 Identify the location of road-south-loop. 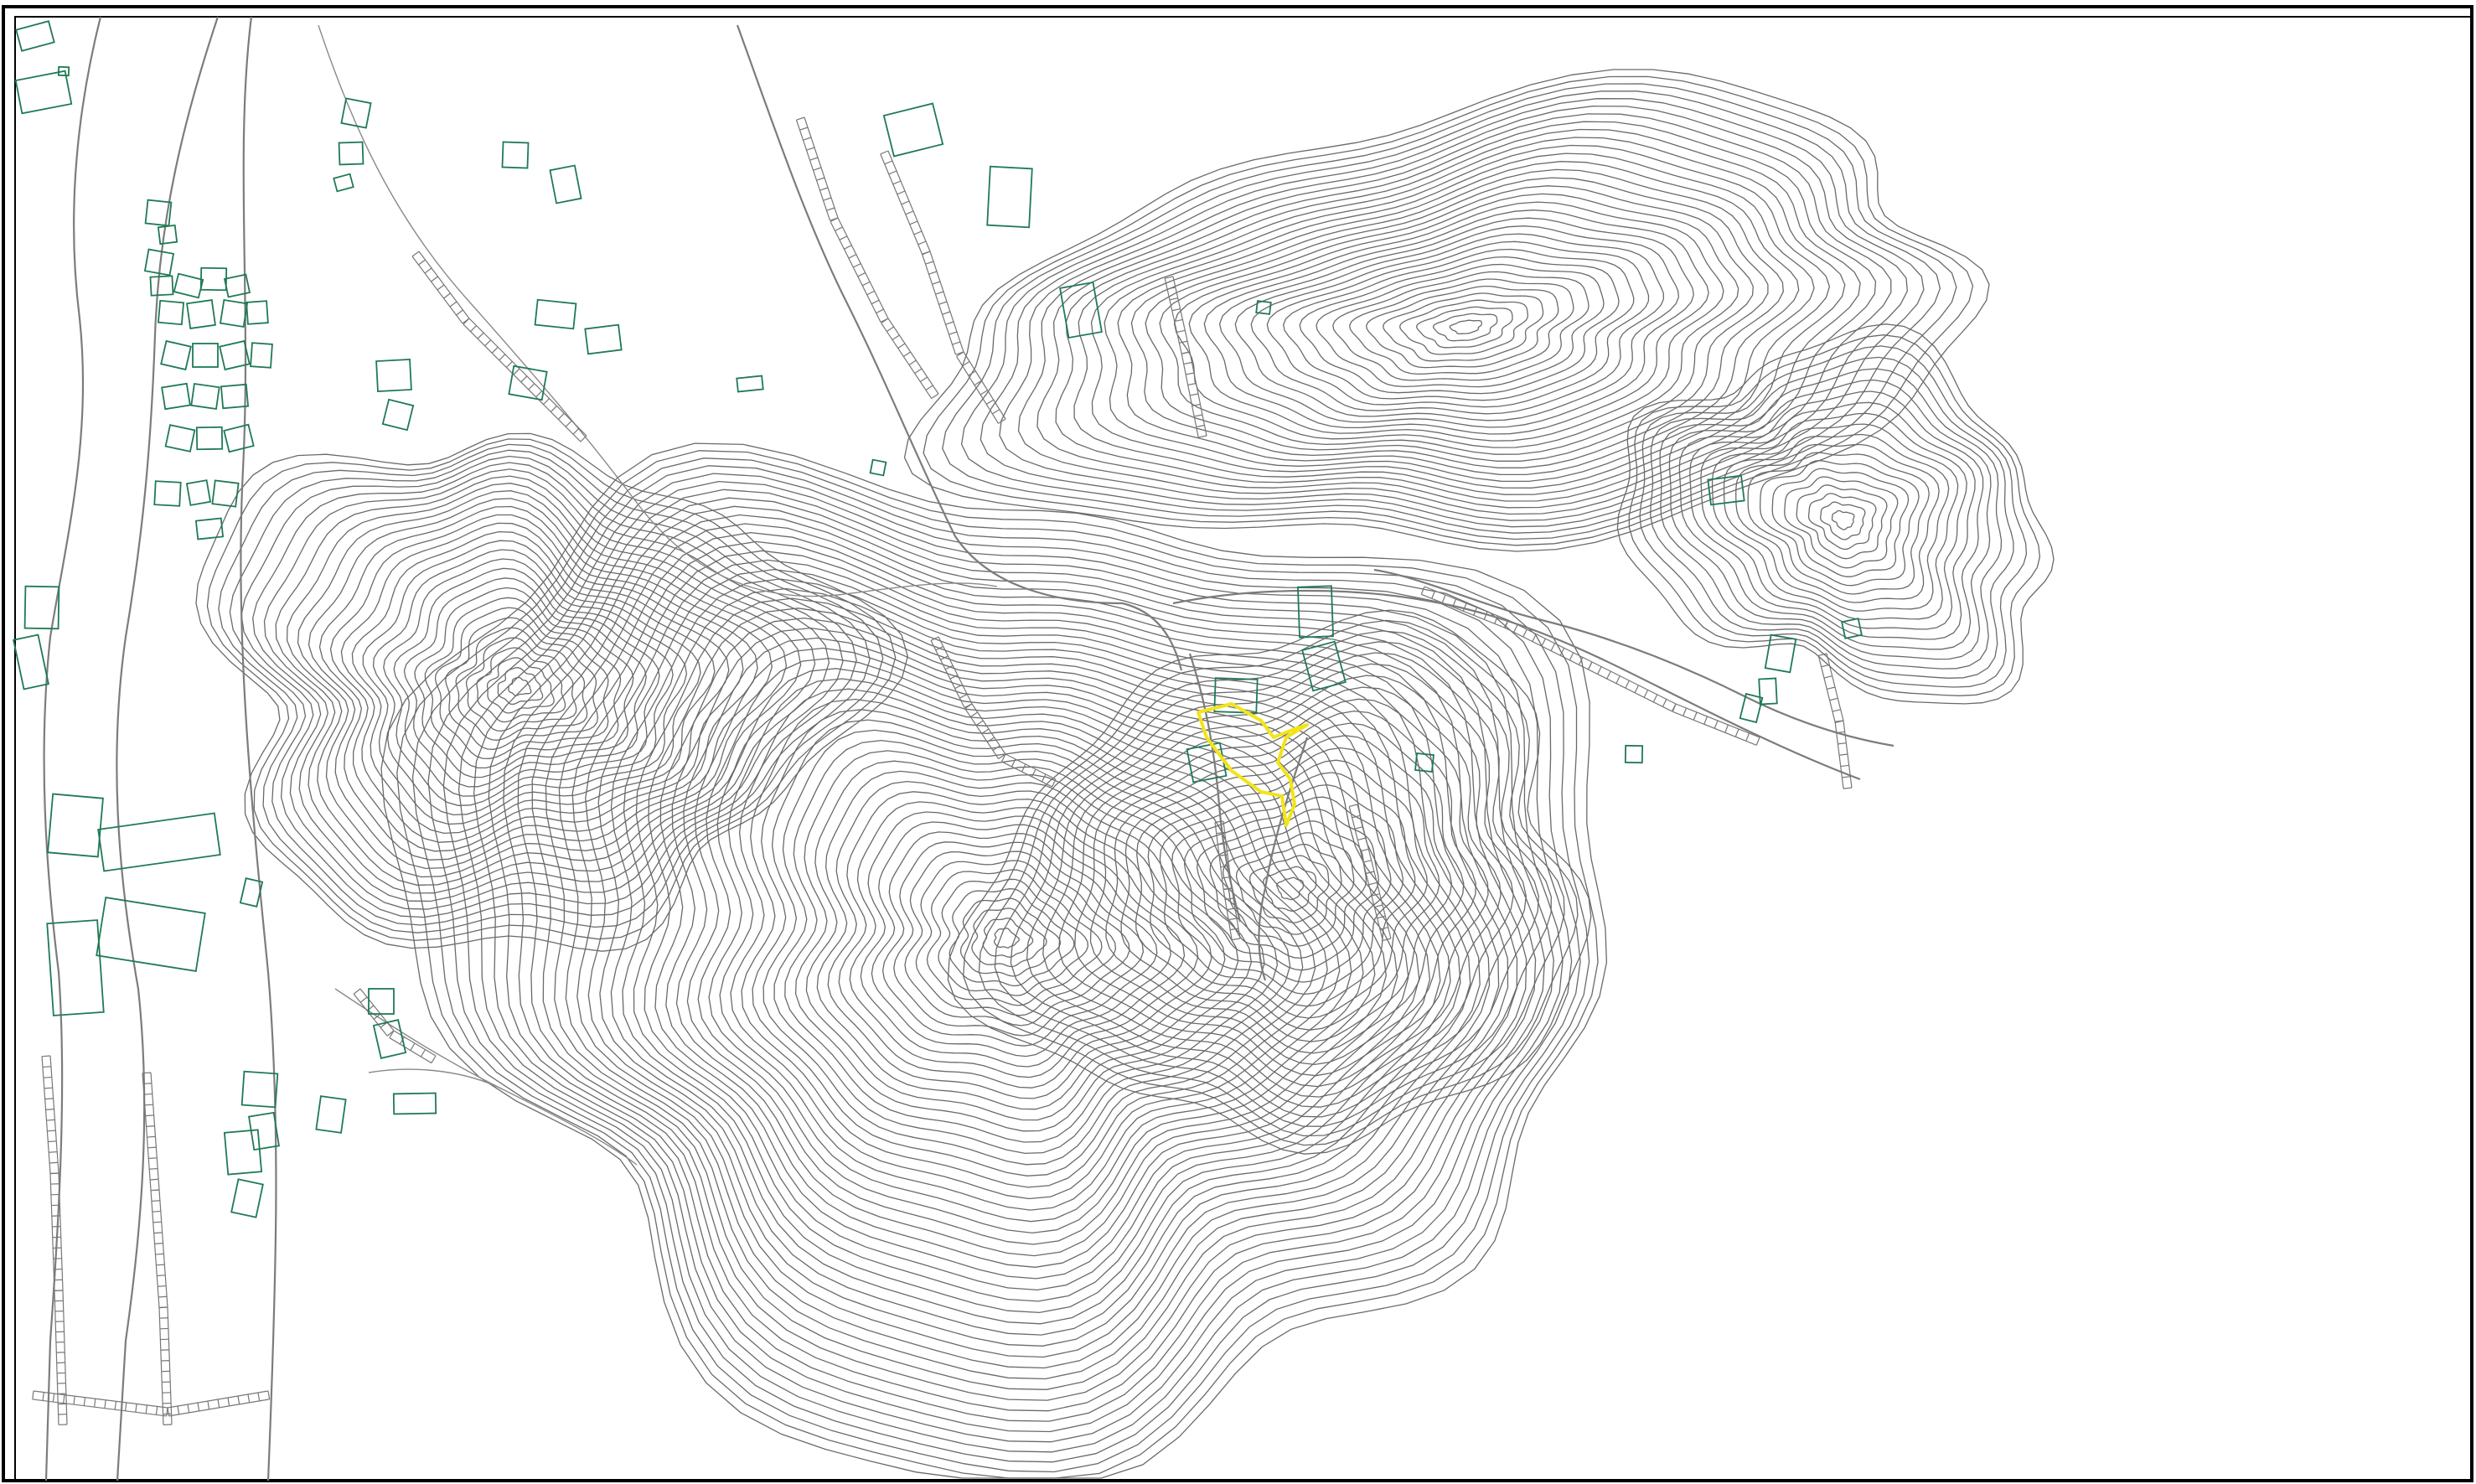
(436, 1079).